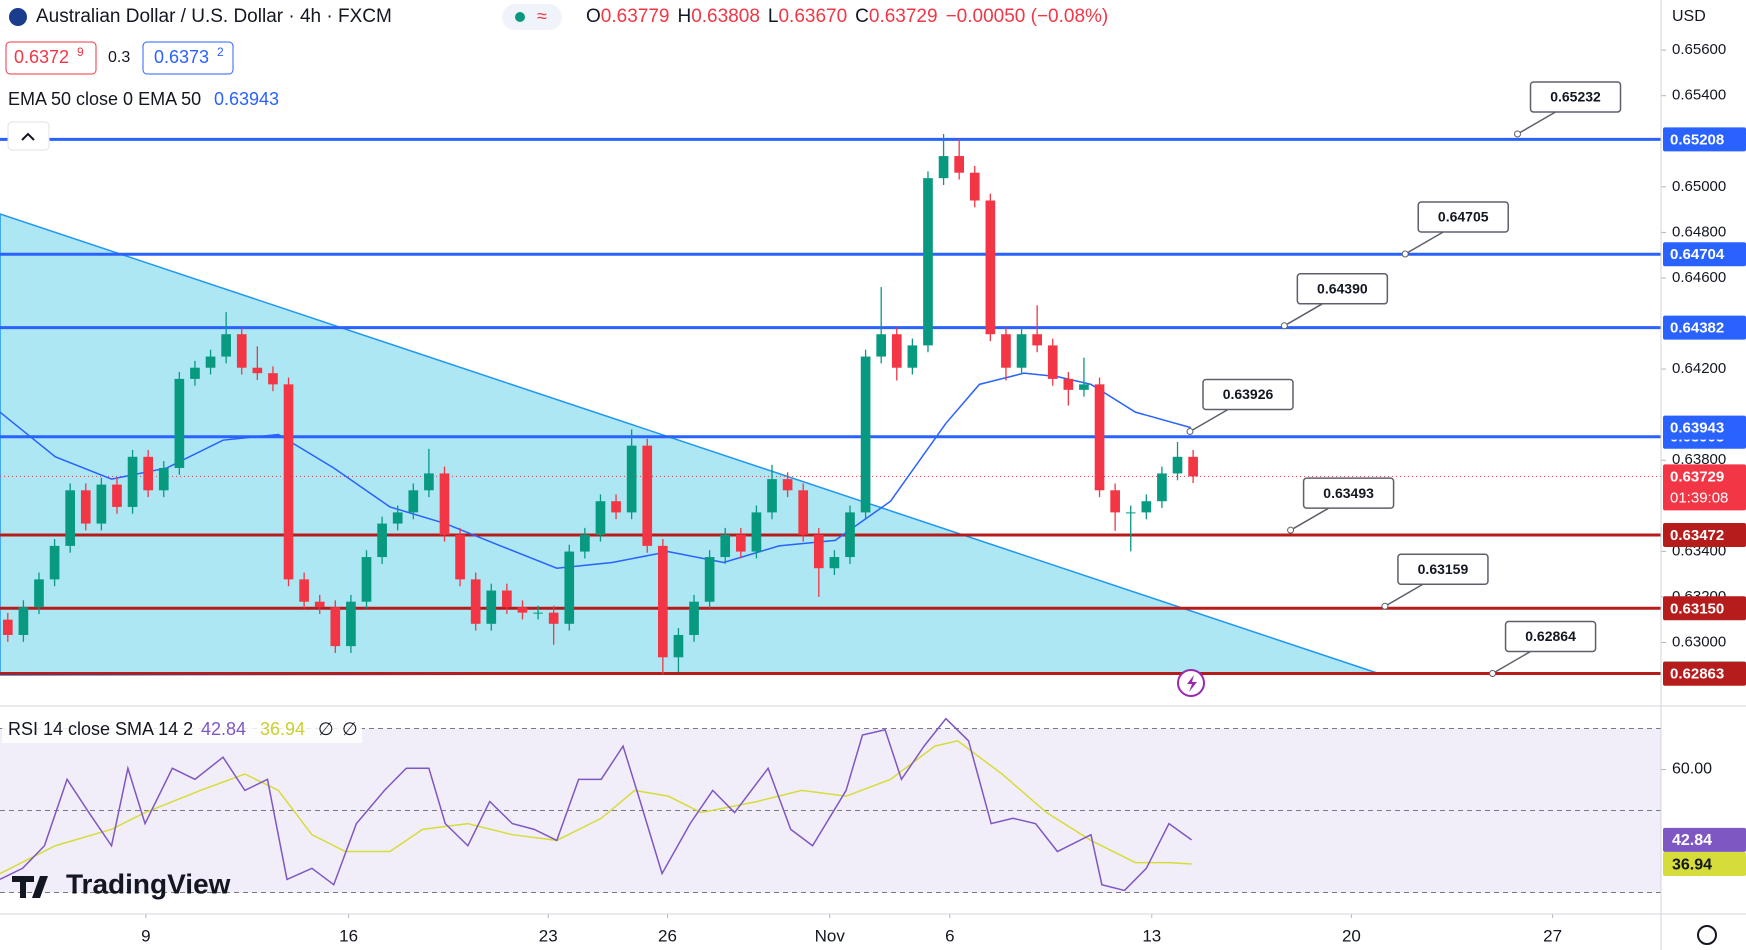  Describe the element at coordinates (1689, 16) in the screenshot. I see `currency: USD` at that location.